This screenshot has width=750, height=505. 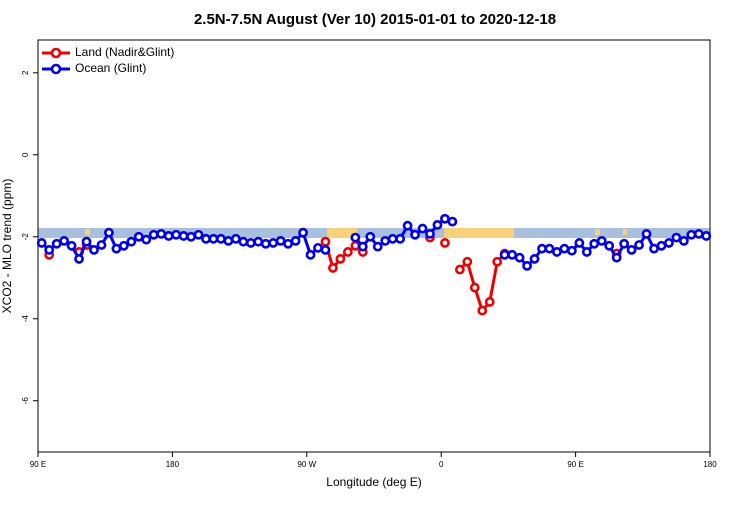 I want to click on y-axis-label: XCO2 - MLO trend (ppm), so click(x=7, y=246).